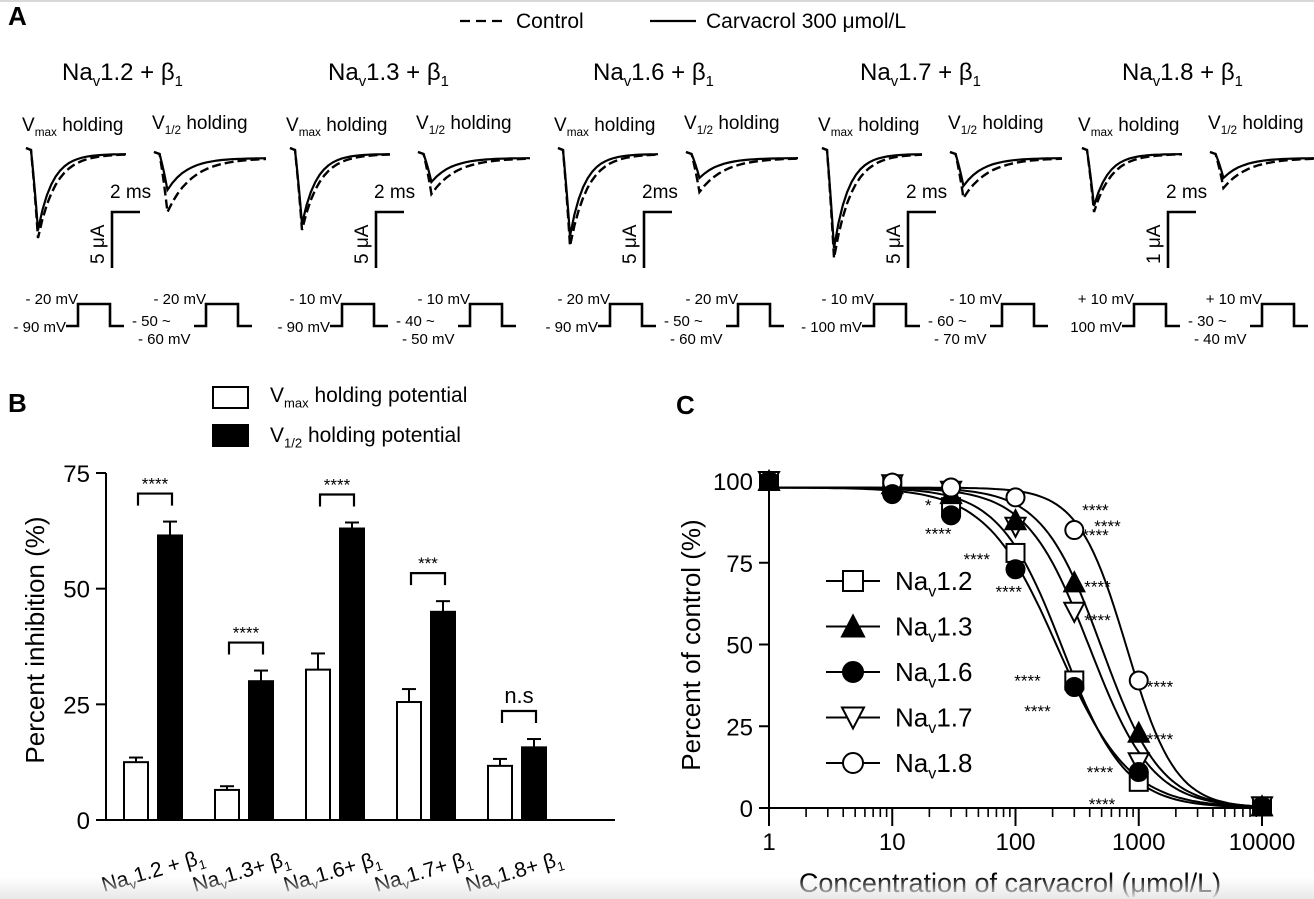 This screenshot has width=1314, height=899. Describe the element at coordinates (368, 397) in the screenshot. I see `legend-label-vmax: Vmax holding potential` at that location.